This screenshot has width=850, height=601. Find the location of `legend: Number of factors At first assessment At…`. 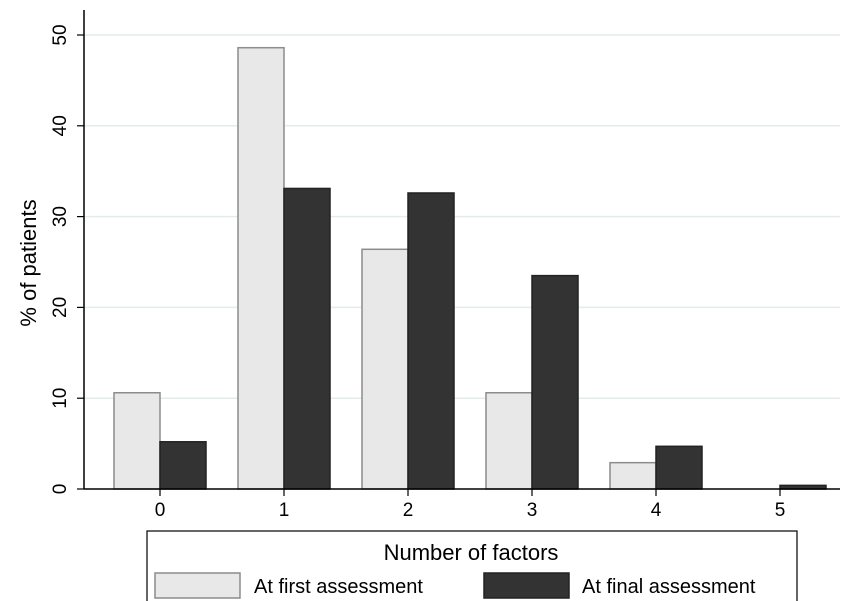

legend: Number of factors At first assessment At… is located at coordinates (472, 565).